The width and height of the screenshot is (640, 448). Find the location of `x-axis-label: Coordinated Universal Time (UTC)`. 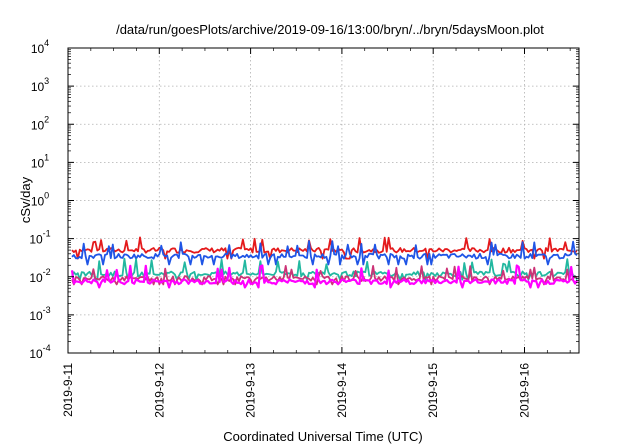

x-axis-label: Coordinated Universal Time (UTC) is located at coordinates (322, 436).